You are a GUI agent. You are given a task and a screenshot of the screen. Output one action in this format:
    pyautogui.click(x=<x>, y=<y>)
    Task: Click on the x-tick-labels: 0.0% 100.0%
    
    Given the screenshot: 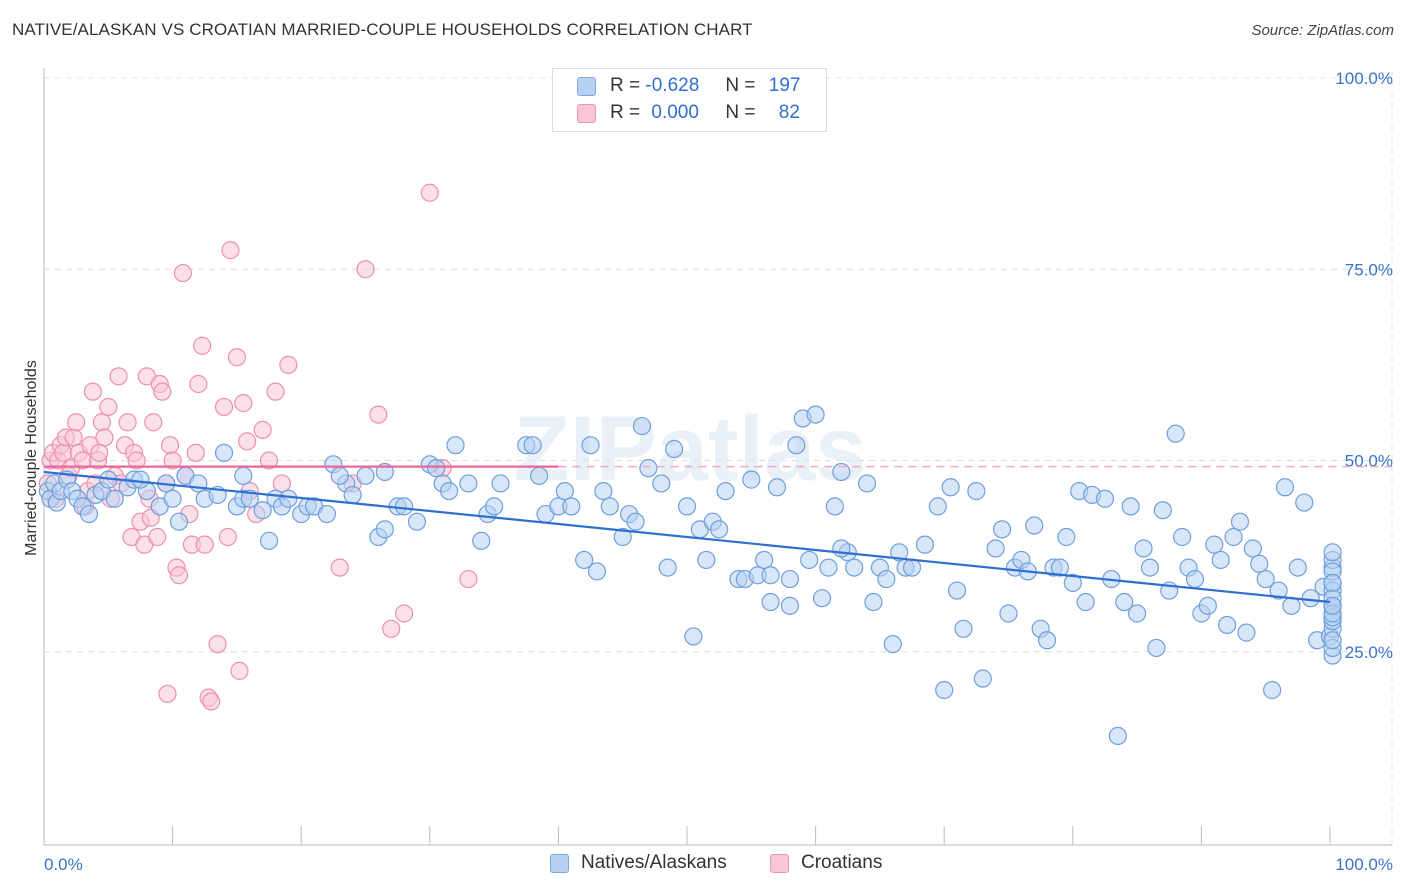 What is the action you would take?
    pyautogui.click(x=718, y=864)
    